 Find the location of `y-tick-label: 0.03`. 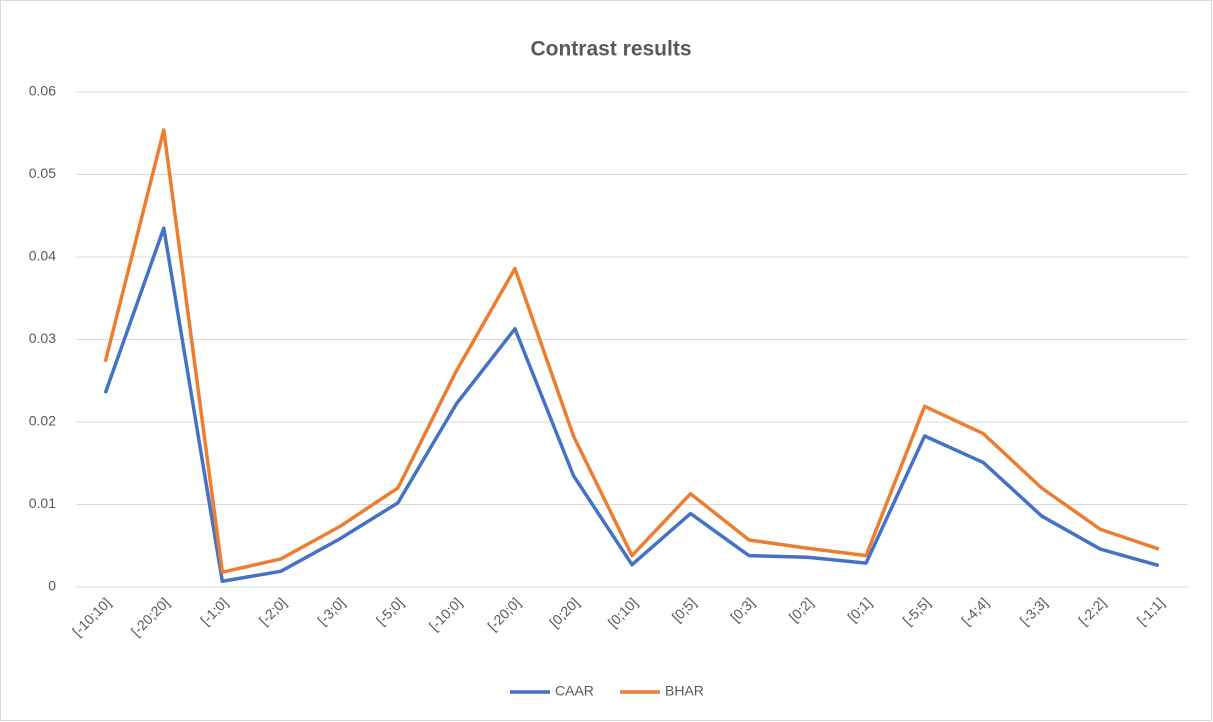

y-tick-label: 0.03 is located at coordinates (42, 338).